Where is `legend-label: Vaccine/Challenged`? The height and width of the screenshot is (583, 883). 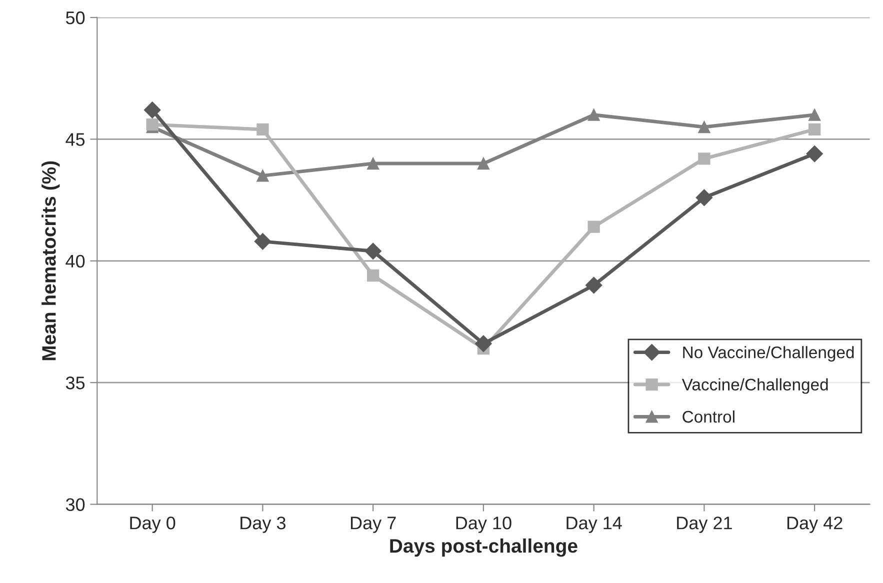 legend-label: Vaccine/Challenged is located at coordinates (755, 386).